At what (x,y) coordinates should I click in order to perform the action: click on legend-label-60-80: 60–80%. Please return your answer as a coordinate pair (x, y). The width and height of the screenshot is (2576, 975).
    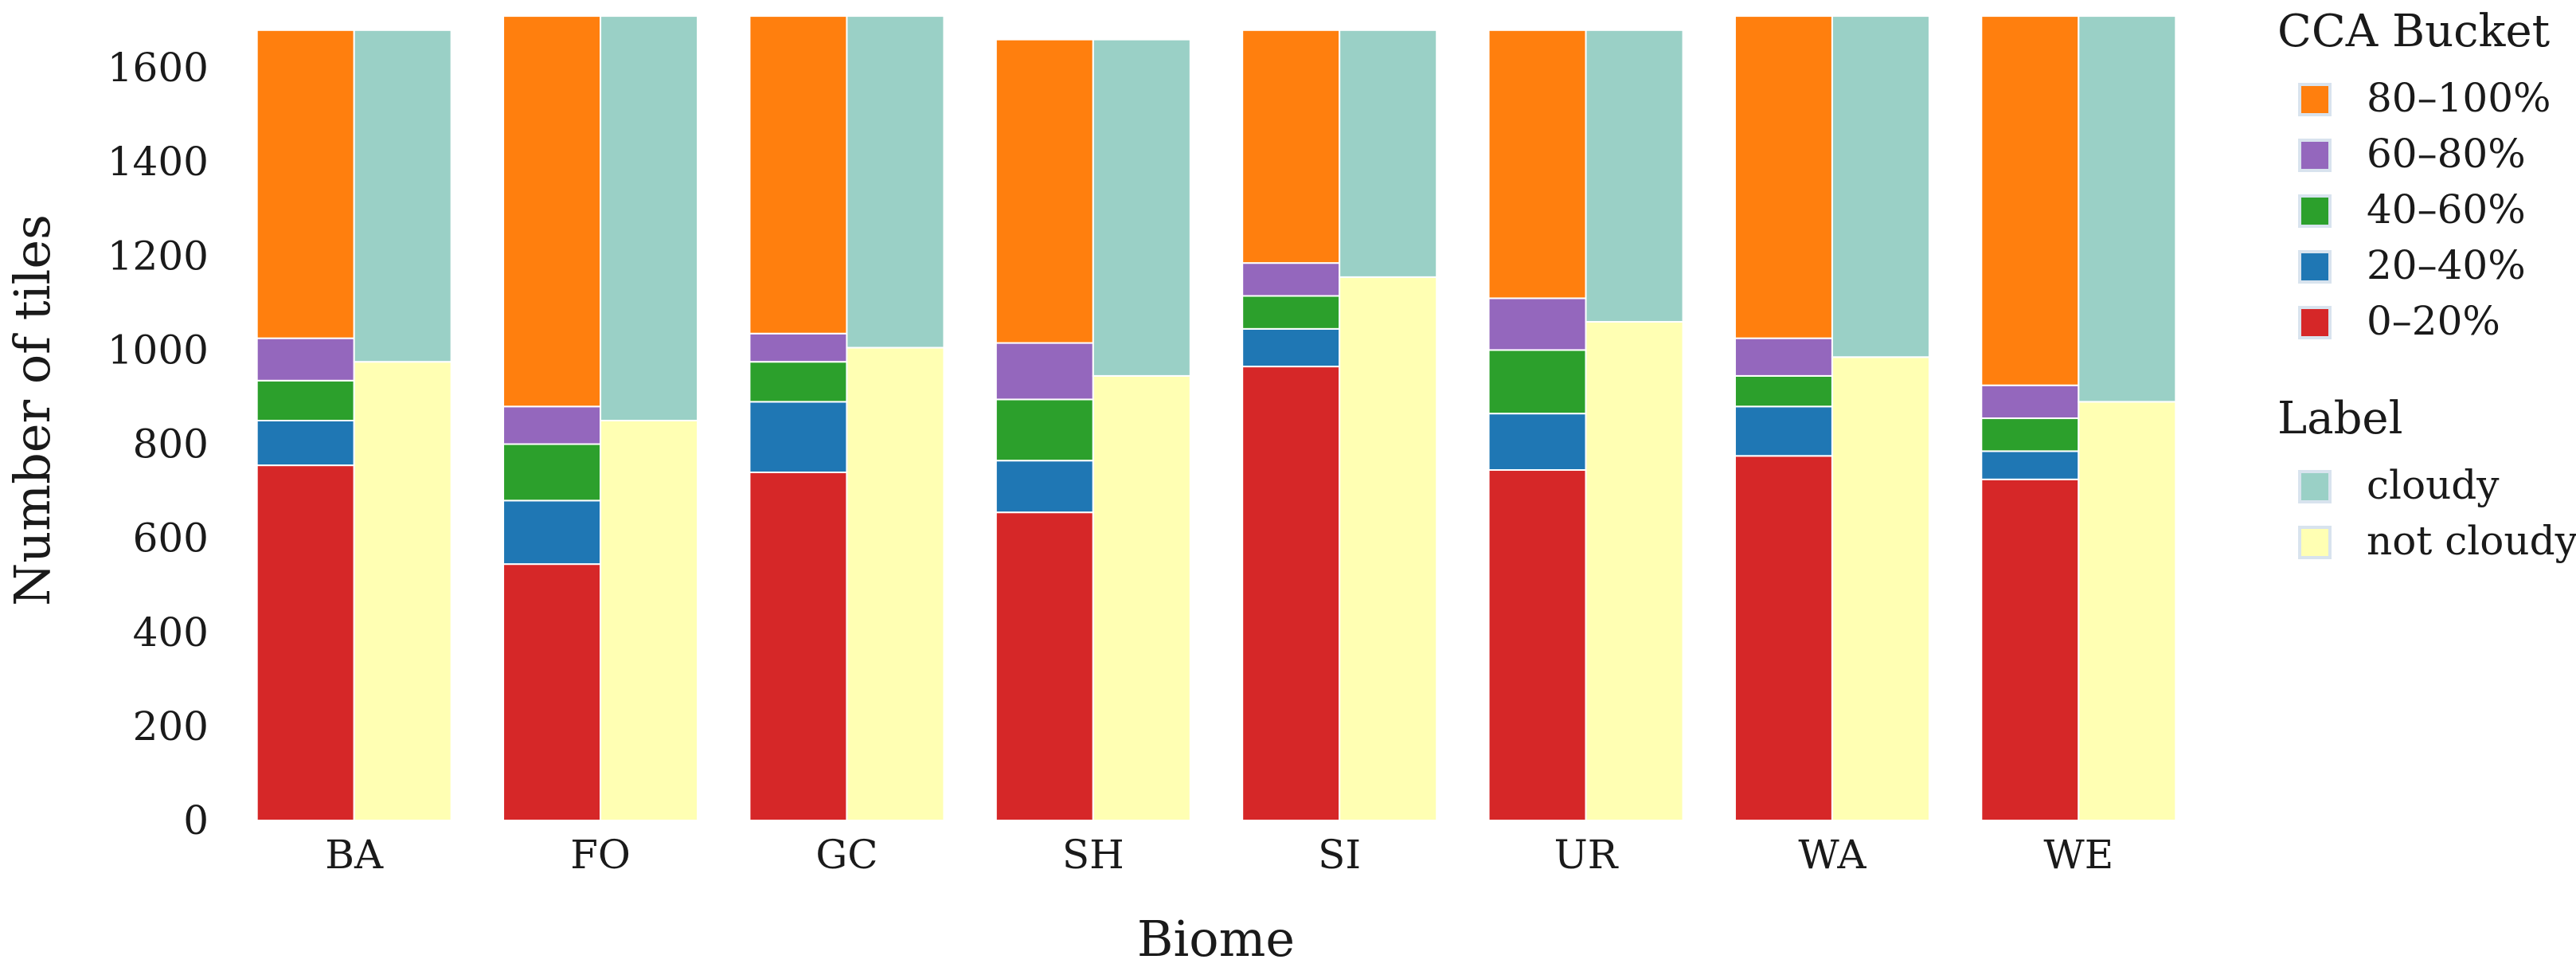
    Looking at the image, I should click on (2446, 154).